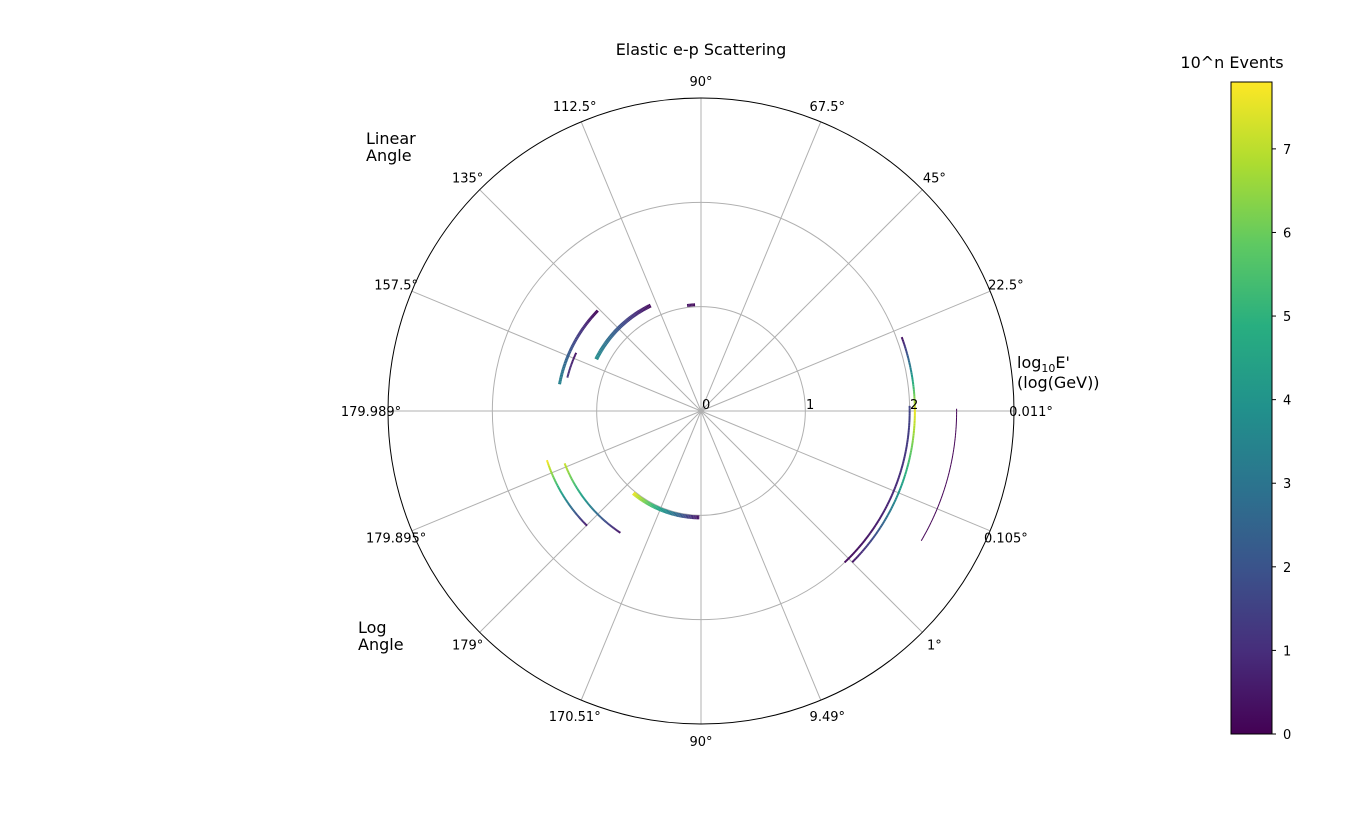 The image size is (1368, 815). Describe the element at coordinates (1005, 286) in the screenshot. I see `angle-tick-label: 22.5°` at that location.